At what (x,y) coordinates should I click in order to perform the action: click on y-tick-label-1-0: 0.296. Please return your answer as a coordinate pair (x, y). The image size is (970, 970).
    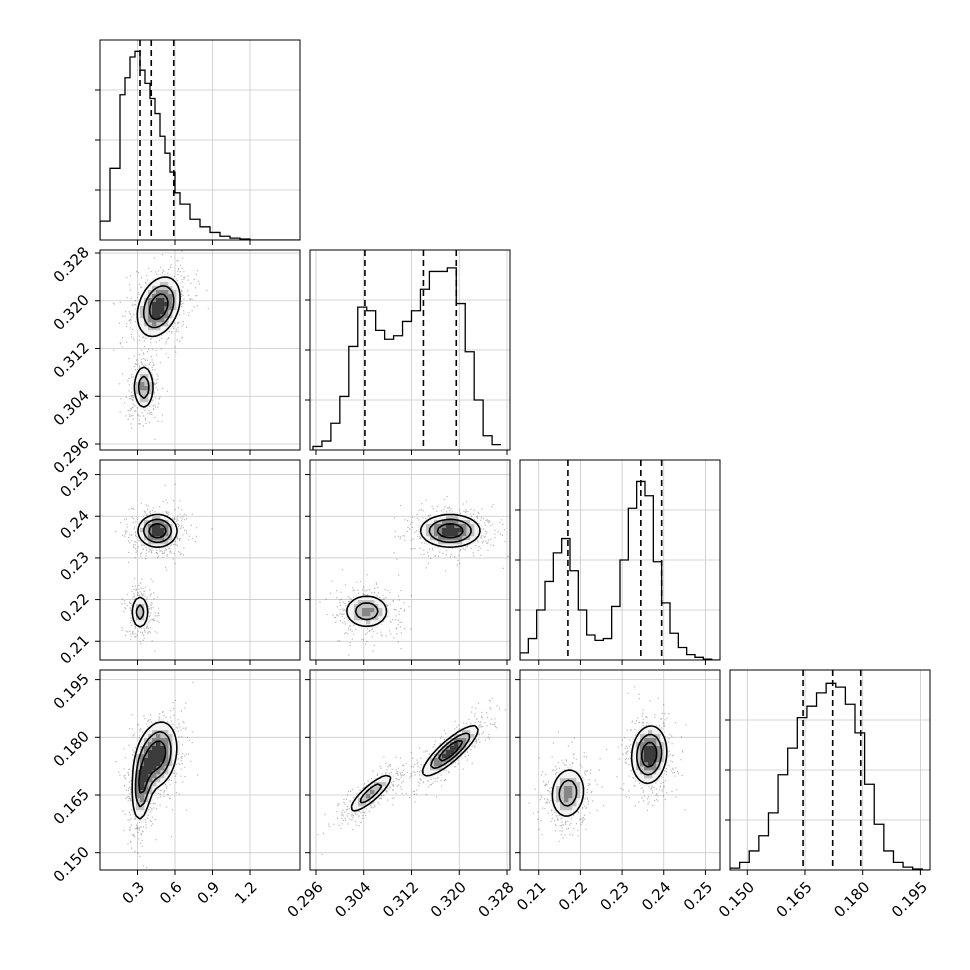
    Looking at the image, I should click on (71, 455).